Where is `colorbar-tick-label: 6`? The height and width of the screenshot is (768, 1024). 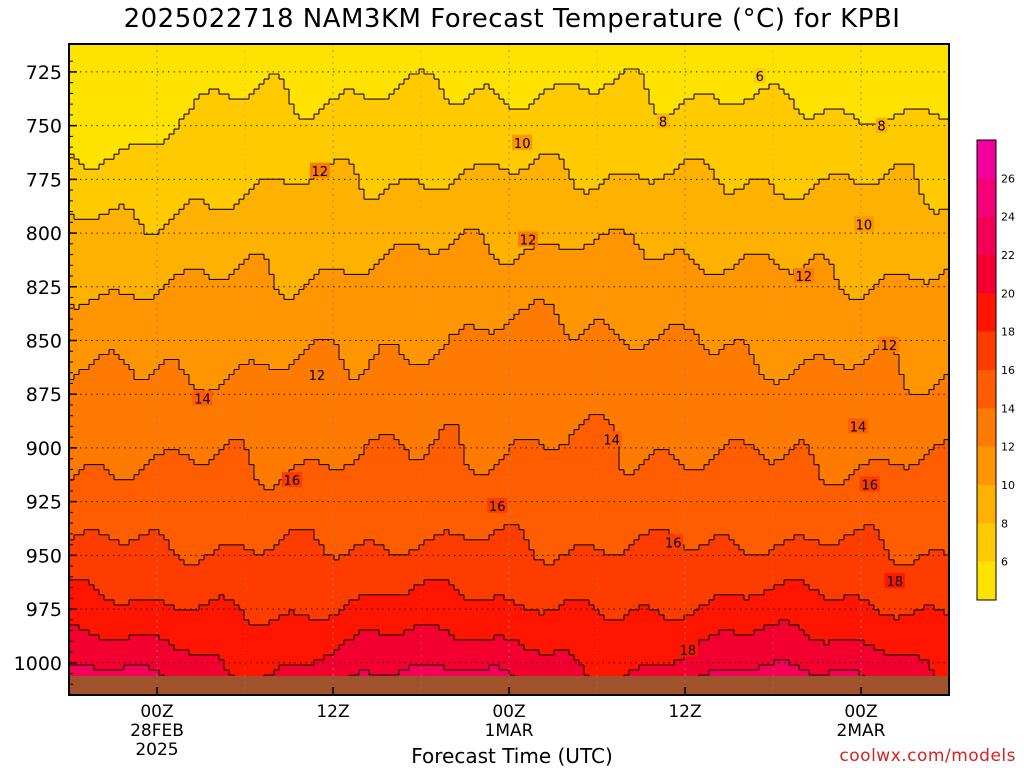 colorbar-tick-label: 6 is located at coordinates (1004, 562).